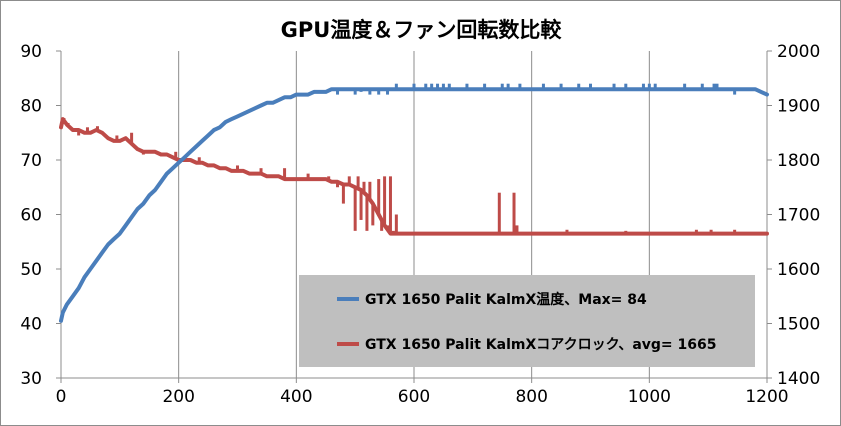  I want to click on x-tick-label: 400, so click(296, 397).